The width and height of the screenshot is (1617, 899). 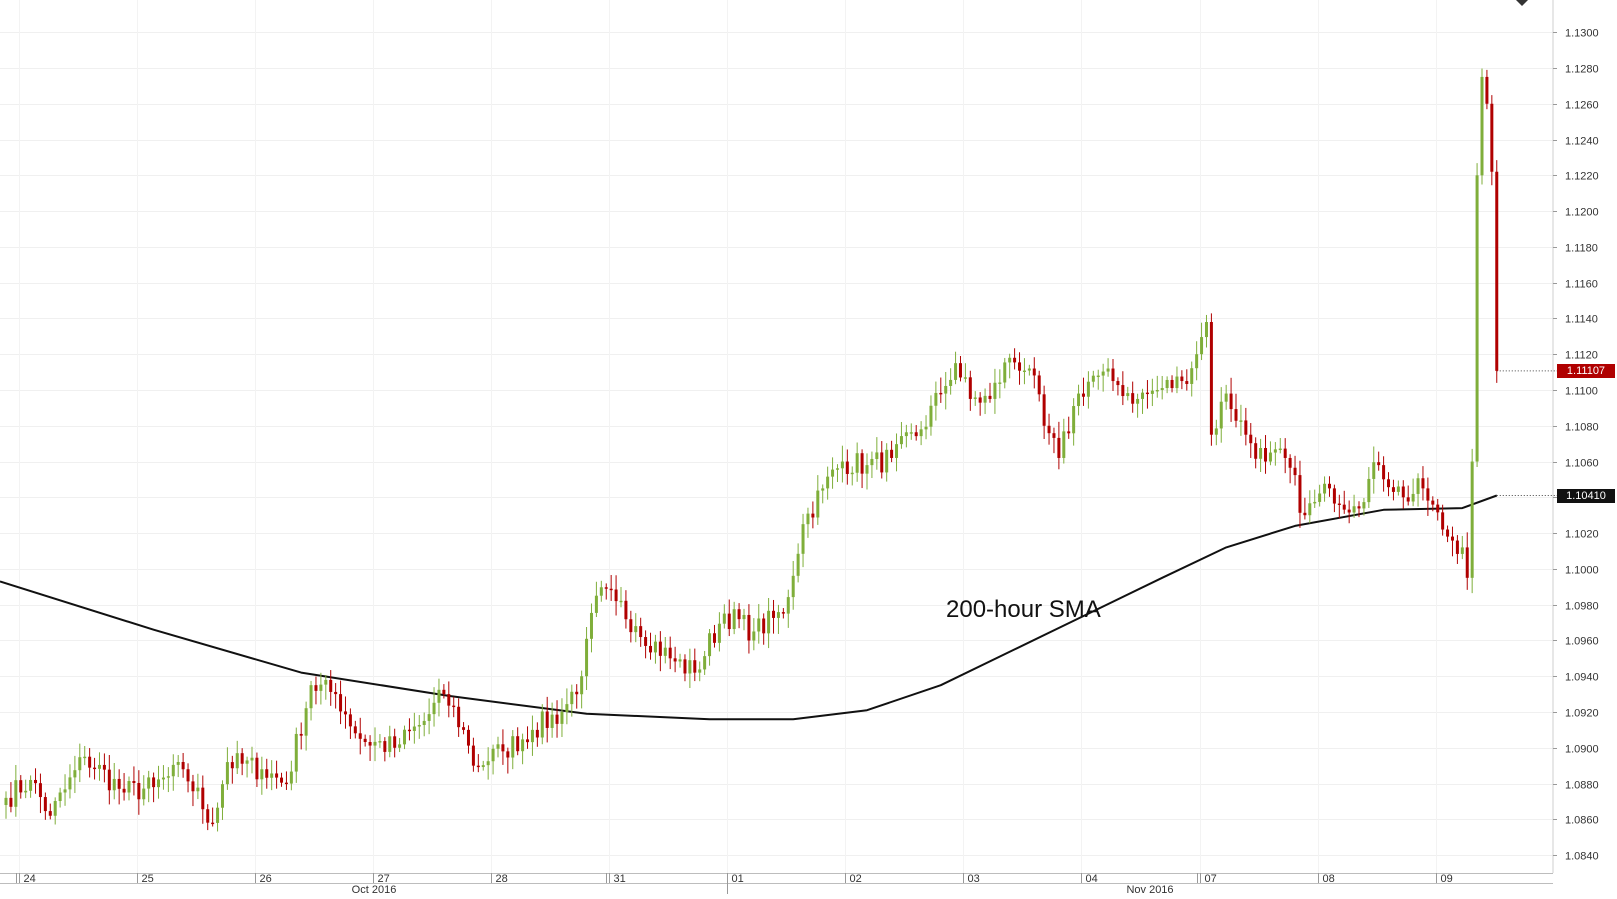 I want to click on price-tick-label: 1.0920, so click(x=1582, y=714).